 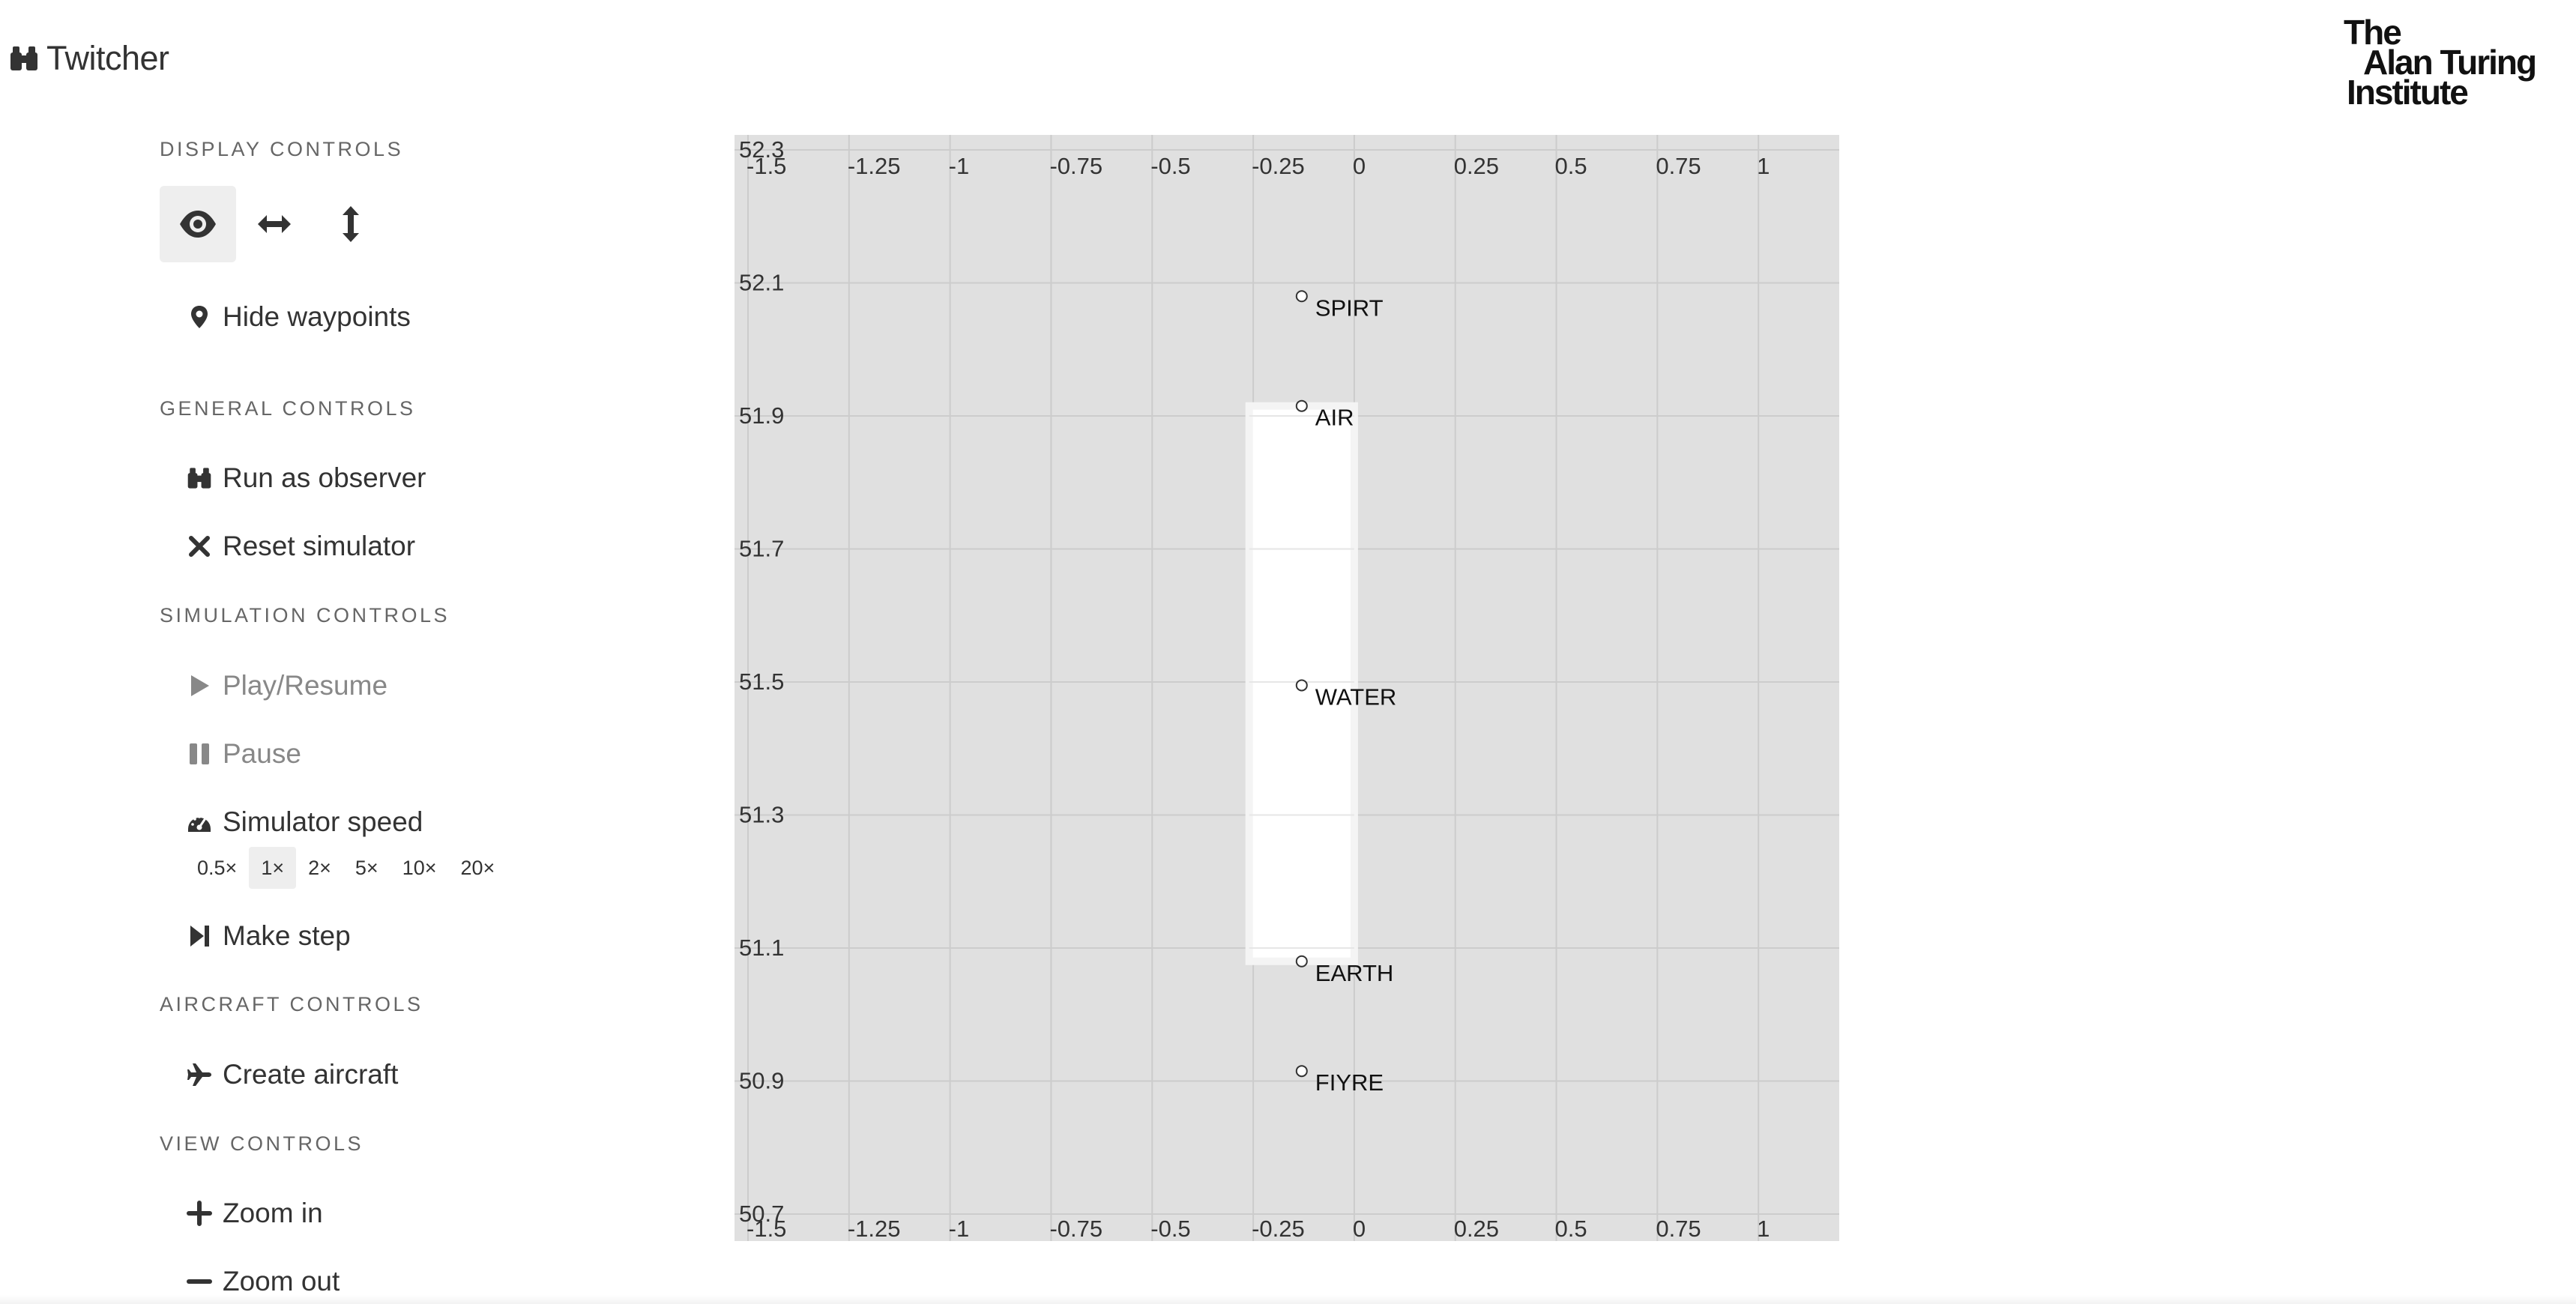 I want to click on x-tick-label-bottom: -0.75, so click(x=1076, y=1229).